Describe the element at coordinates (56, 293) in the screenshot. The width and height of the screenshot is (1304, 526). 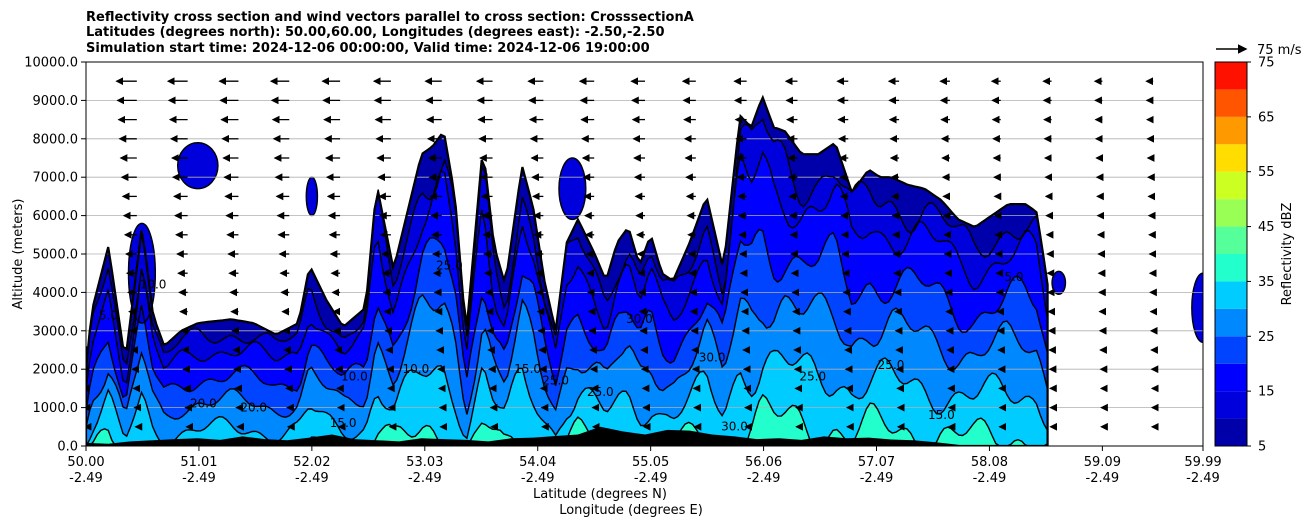
I see `y-tick-label: 4000.0` at that location.